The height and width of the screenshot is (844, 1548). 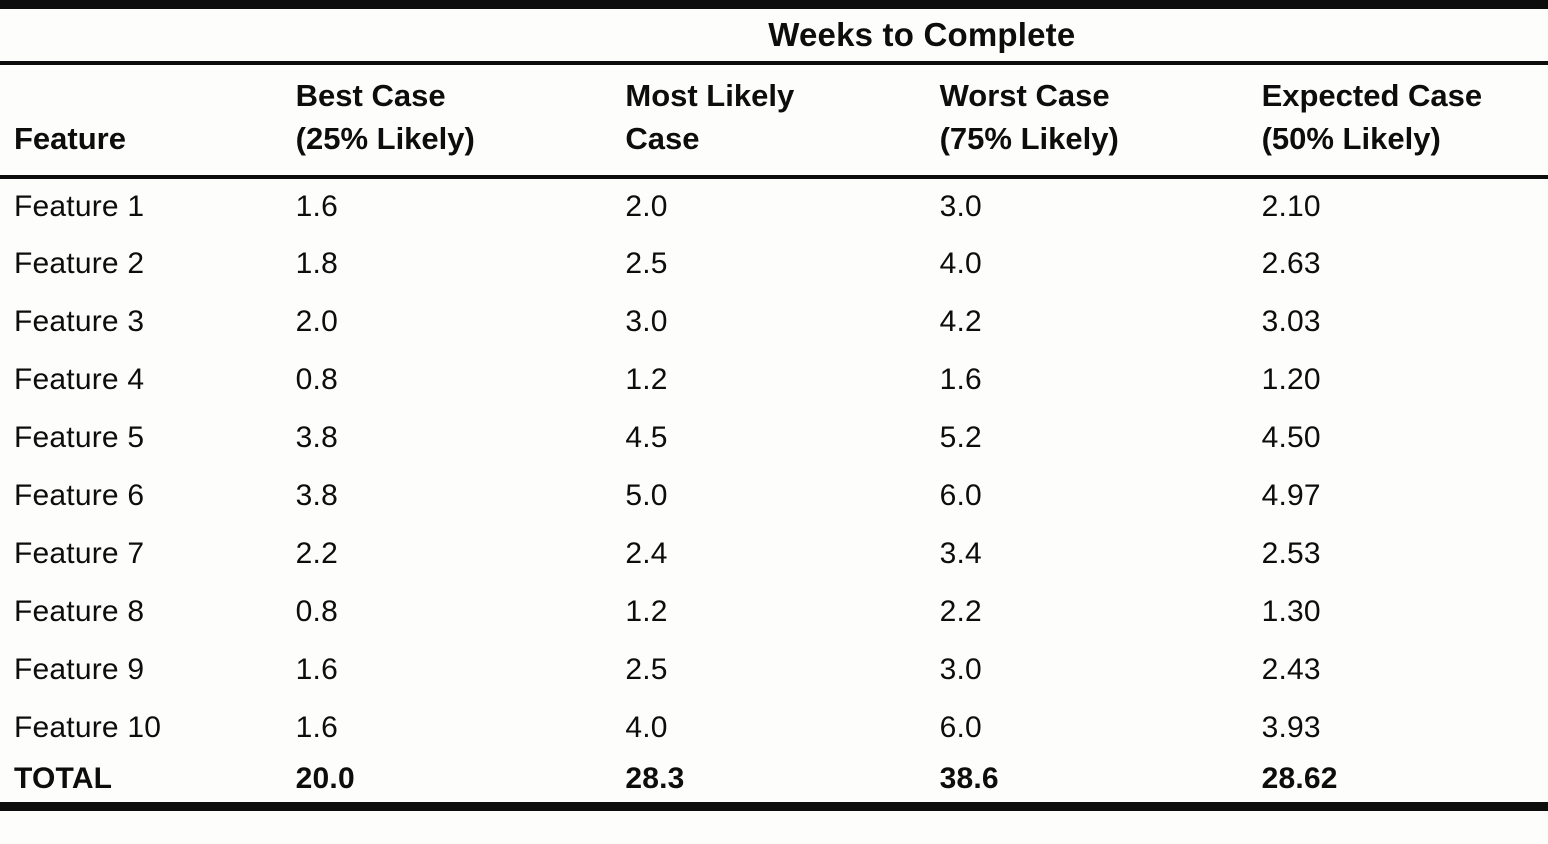 What do you see at coordinates (646, 437) in the screenshot?
I see `value-cell: 4.5` at bounding box center [646, 437].